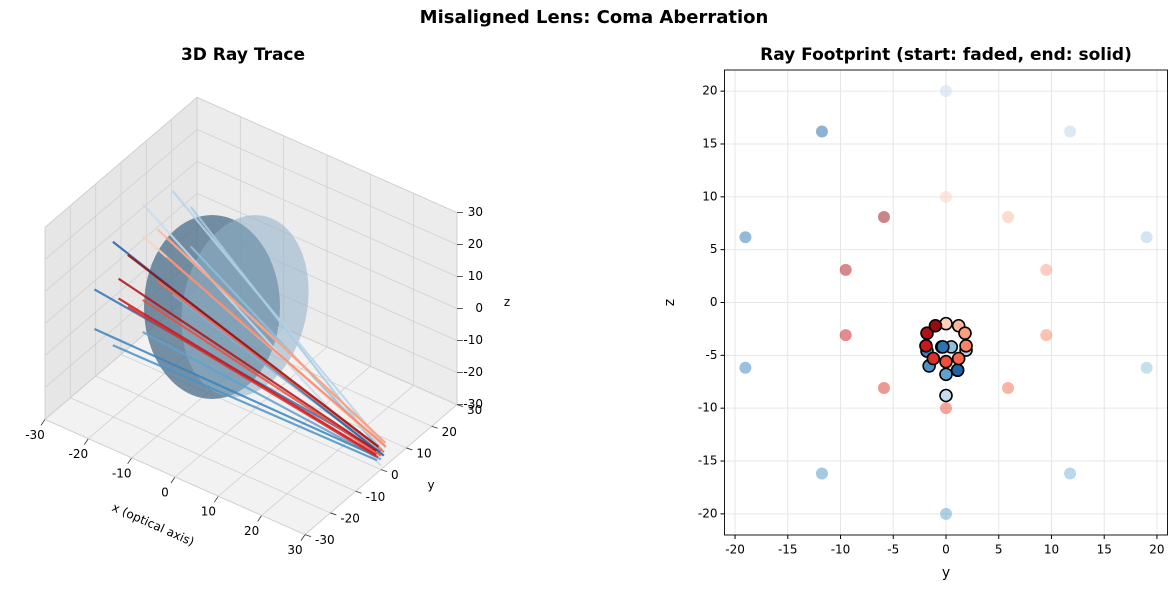 This screenshot has width=1176, height=593. What do you see at coordinates (165, 493) in the screenshot?
I see `x-tick-label: 0` at bounding box center [165, 493].